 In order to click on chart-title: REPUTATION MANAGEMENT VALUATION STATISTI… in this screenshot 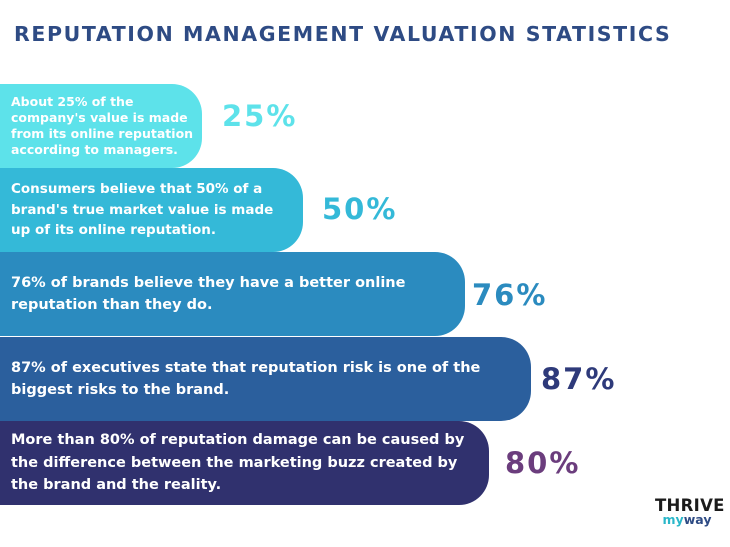, I will do `click(343, 34)`.